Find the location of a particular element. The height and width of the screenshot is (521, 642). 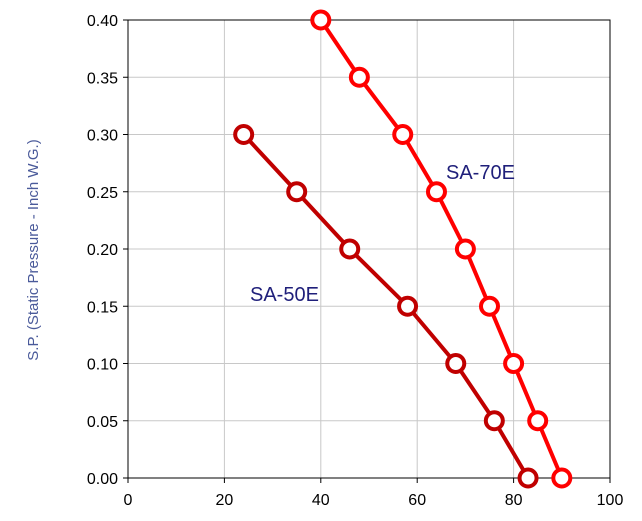

x-tick-label-4: 80 is located at coordinates (514, 500).